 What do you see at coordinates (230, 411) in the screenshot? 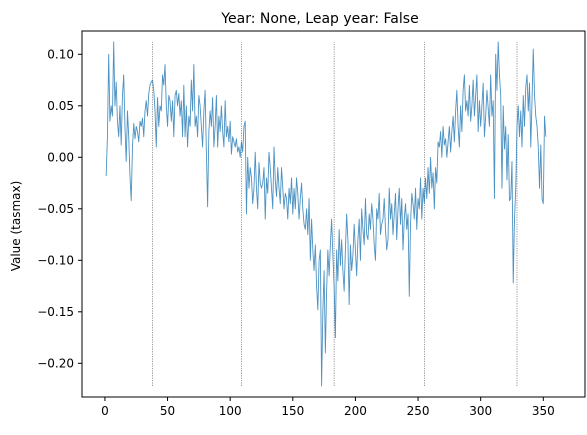
I see `x-tick-label: 100` at bounding box center [230, 411].